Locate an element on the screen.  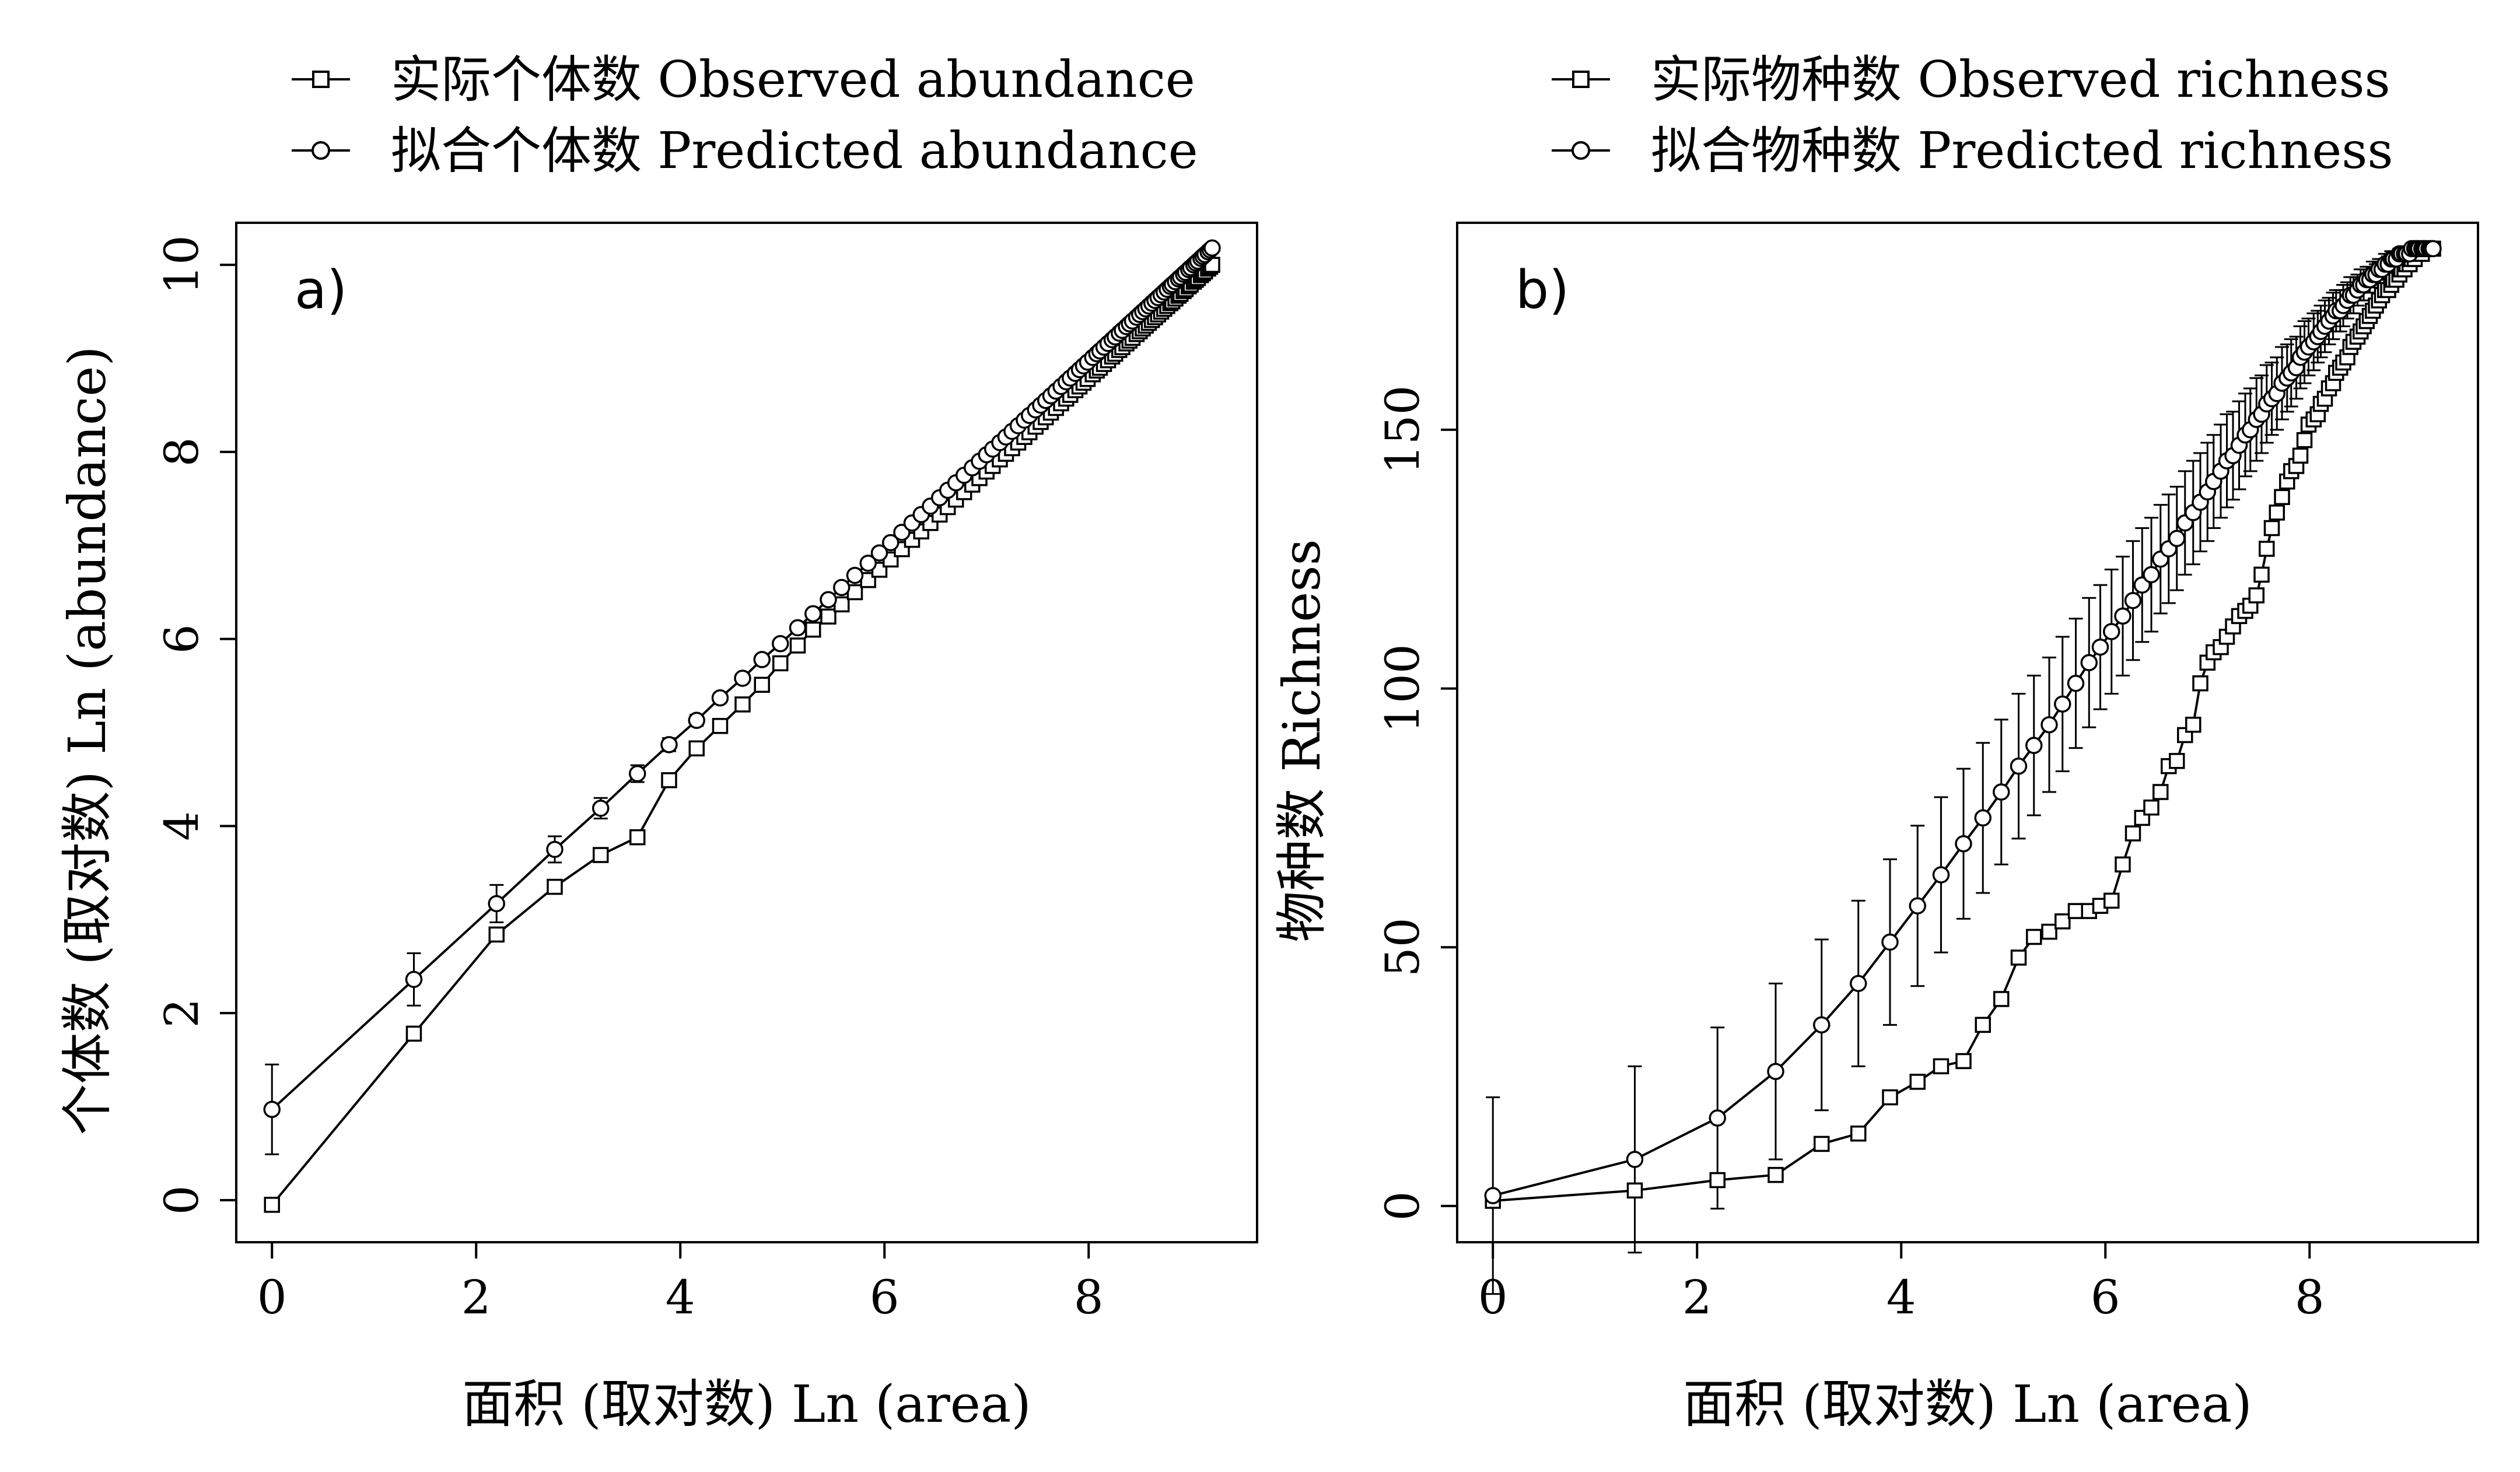
legend-a-circle-marker is located at coordinates (321, 150).